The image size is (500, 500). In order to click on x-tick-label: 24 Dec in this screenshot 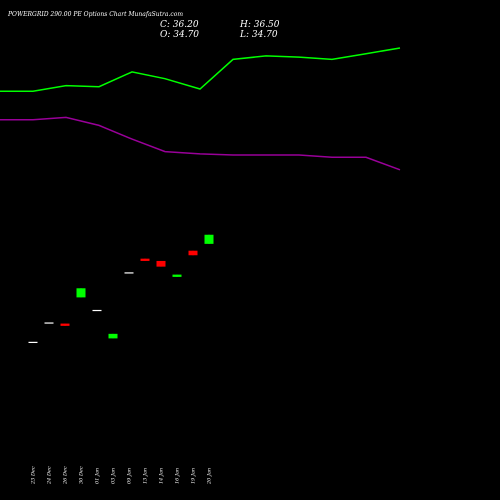, I will do `click(50, 475)`.